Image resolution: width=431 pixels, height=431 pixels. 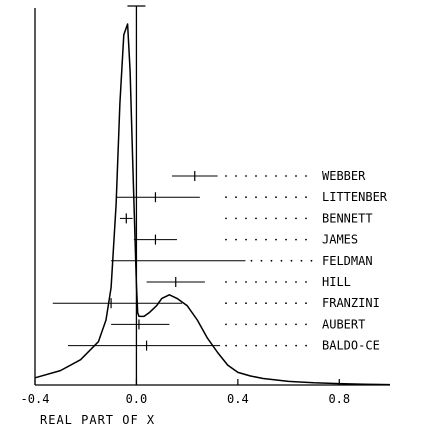 What do you see at coordinates (339, 399) in the screenshot?
I see `x-tick-label: 0.8` at bounding box center [339, 399].